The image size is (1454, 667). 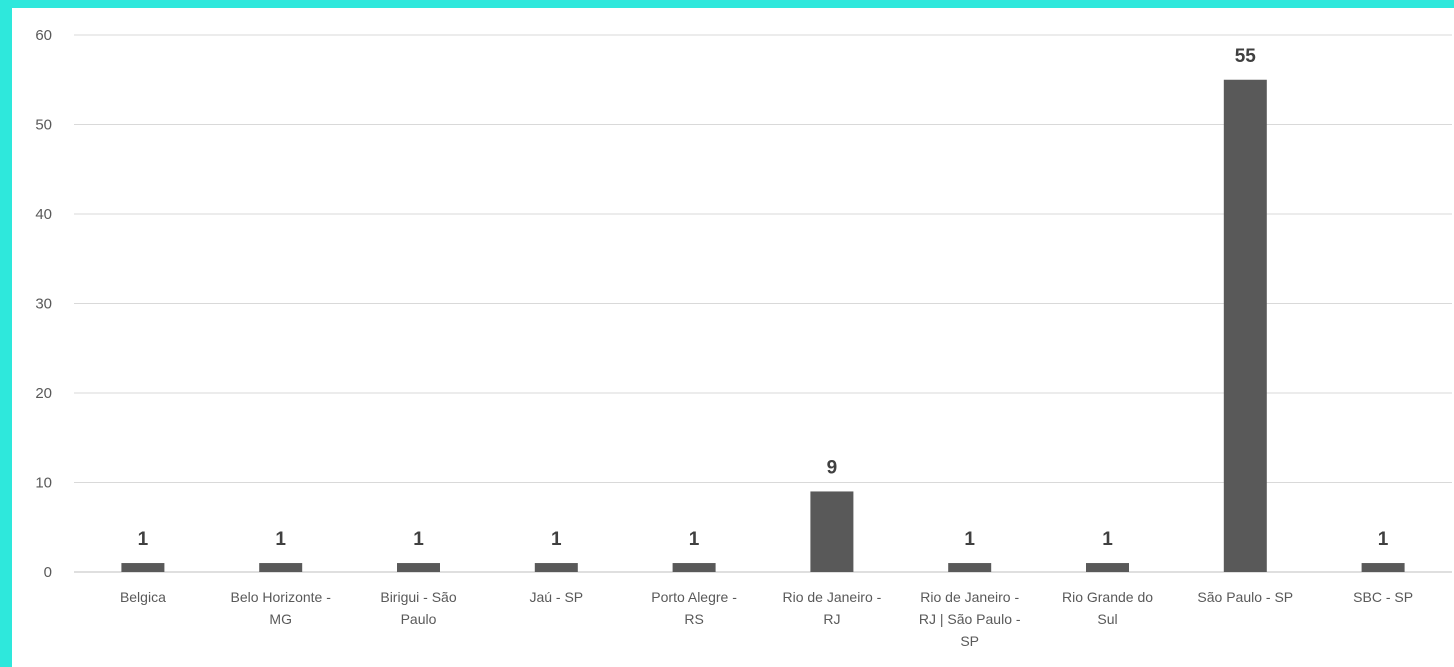 What do you see at coordinates (418, 597) in the screenshot?
I see `x-tick-label: Birigui - São` at bounding box center [418, 597].